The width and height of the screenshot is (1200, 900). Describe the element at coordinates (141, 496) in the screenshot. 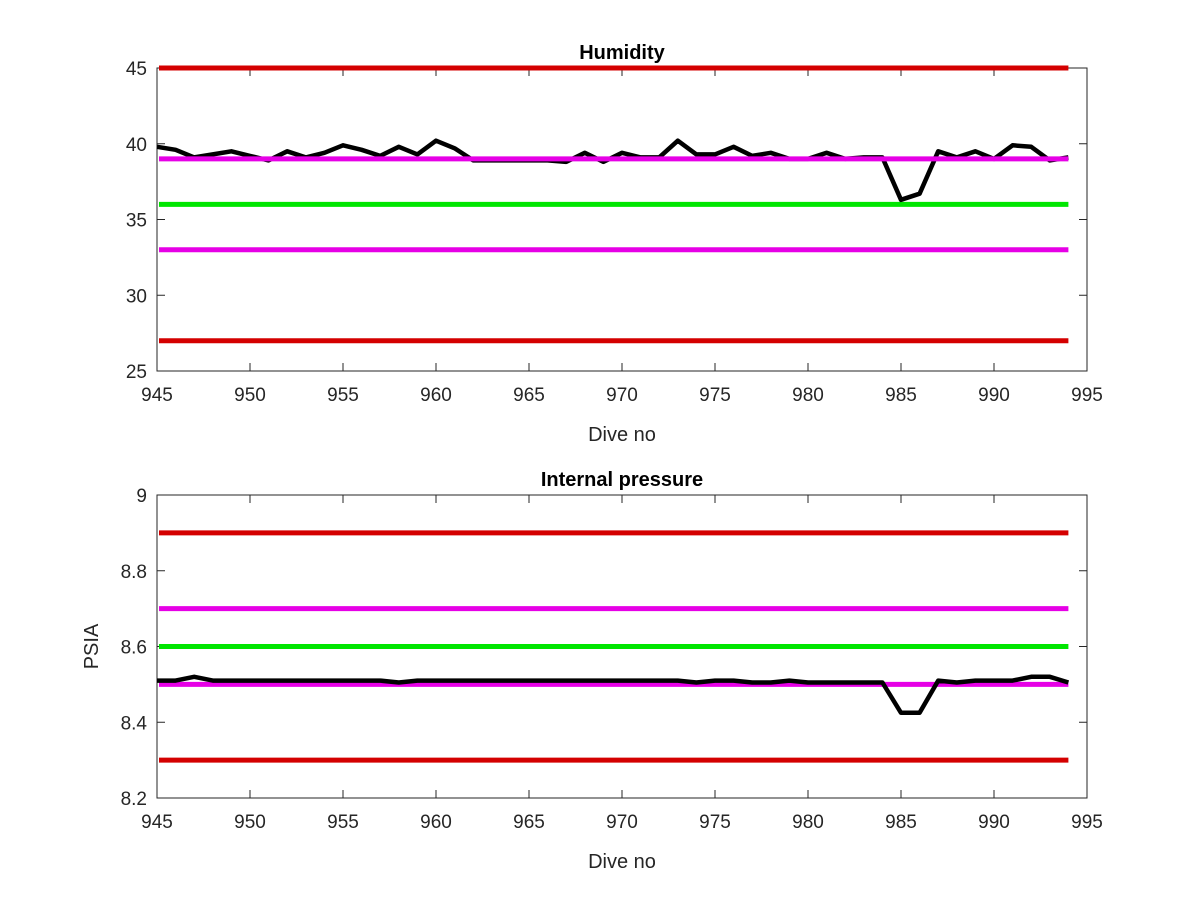

I see `y-tick-label: 9` at that location.